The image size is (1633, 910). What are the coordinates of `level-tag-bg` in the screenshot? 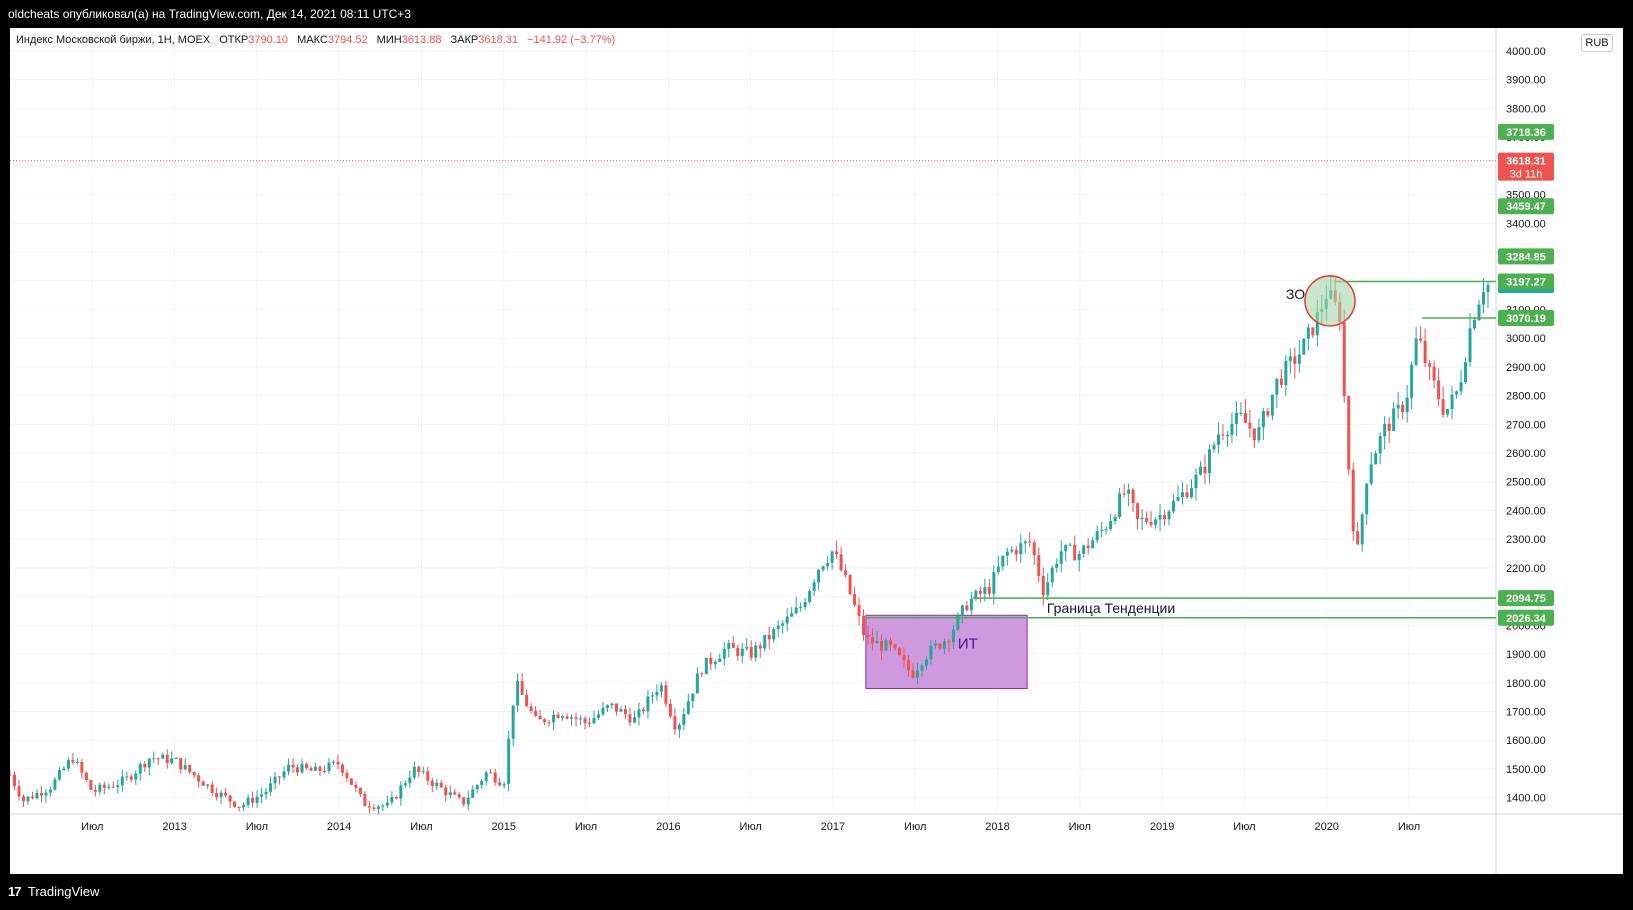 It's located at (1526, 617).